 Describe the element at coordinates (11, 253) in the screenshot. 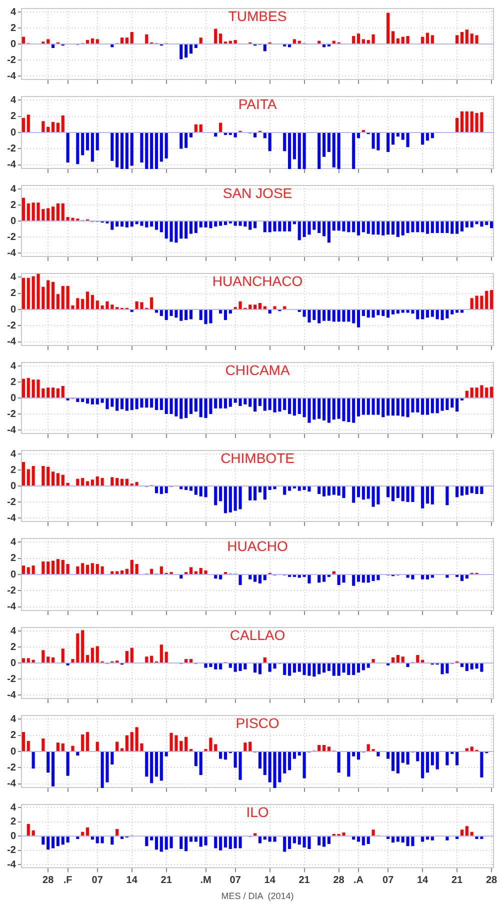

I see `y-tick-label: -4` at that location.